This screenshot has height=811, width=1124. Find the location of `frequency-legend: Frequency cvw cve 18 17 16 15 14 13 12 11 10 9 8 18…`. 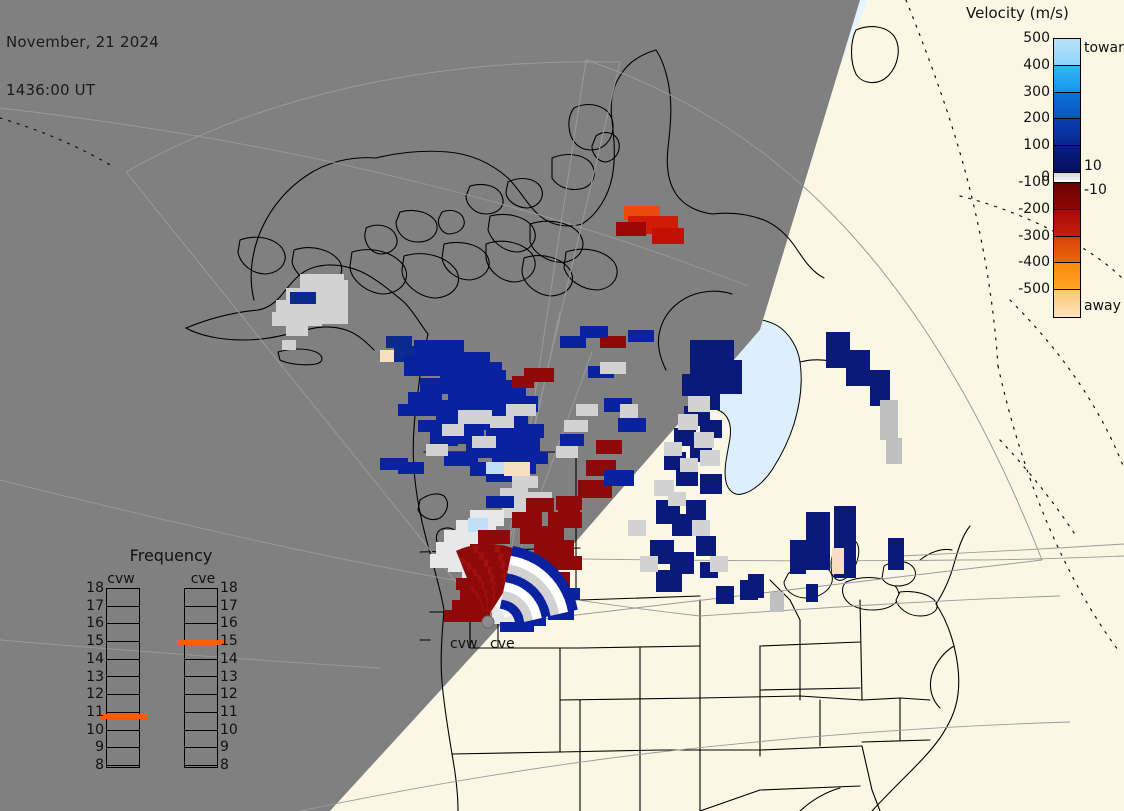

frequency-legend: Frequency cvw cve 18 17 16 15 14 13 12 11 10 9 8 18… is located at coordinates (171, 666).